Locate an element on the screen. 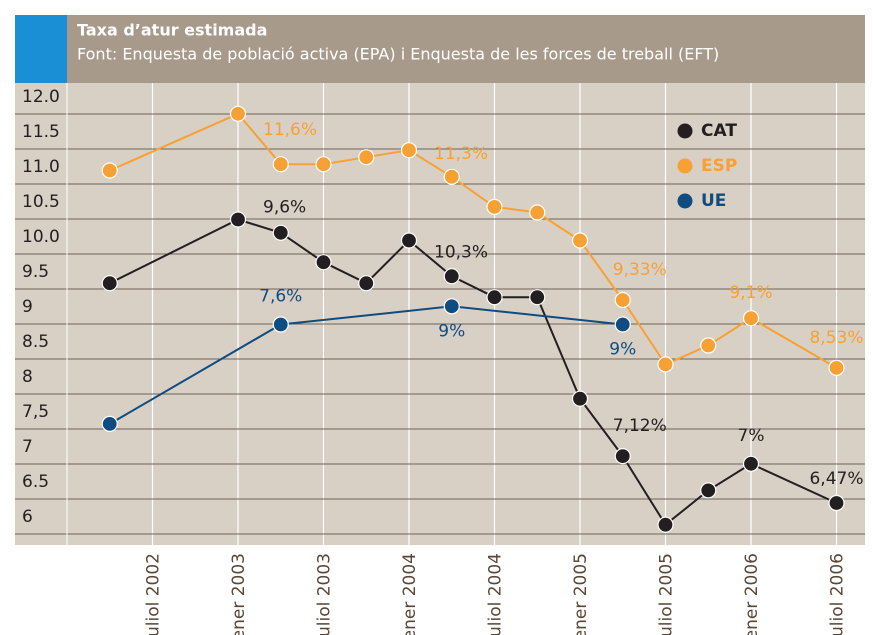 The image size is (873, 635). y-tick-label: 8 is located at coordinates (27, 377).